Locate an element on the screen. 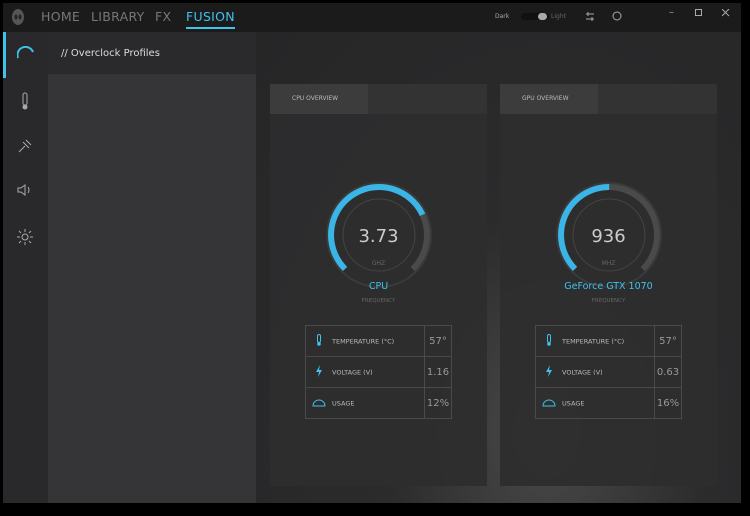  audio-icon is located at coordinates (25, 190).